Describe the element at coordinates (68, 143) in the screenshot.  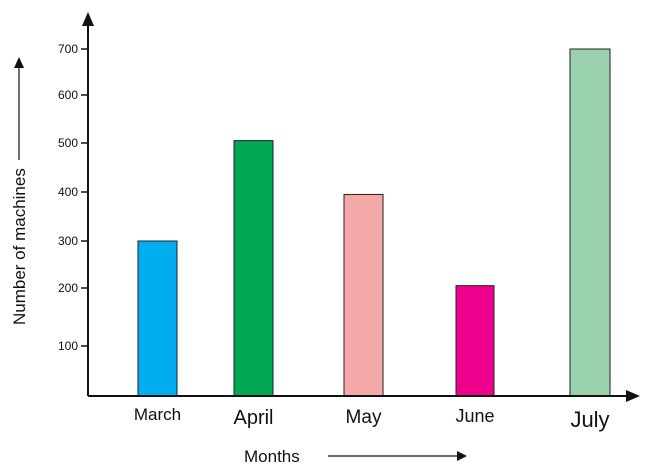
I see `y-tick-label: 500` at that location.